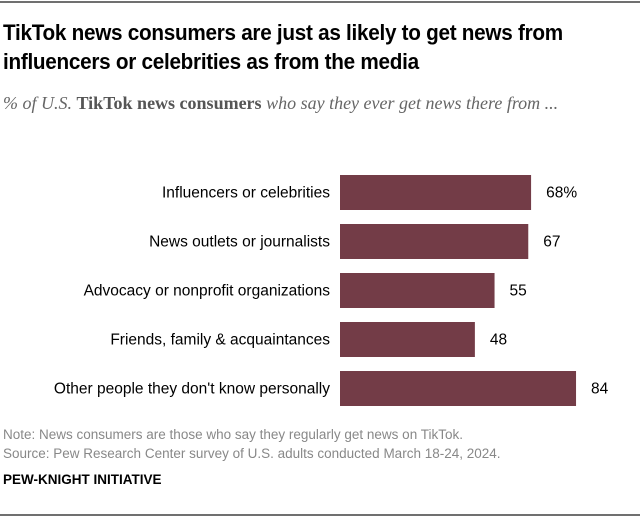 Image resolution: width=640 pixels, height=518 pixels. I want to click on value-label: 48, so click(498, 340).